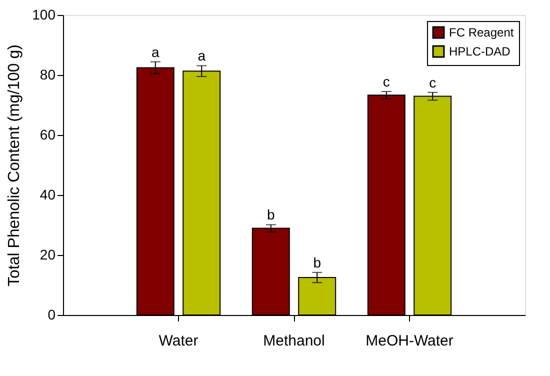 This screenshot has width=550, height=376. What do you see at coordinates (410, 341) in the screenshot?
I see `x-tick-label: MeOH-Water` at bounding box center [410, 341].